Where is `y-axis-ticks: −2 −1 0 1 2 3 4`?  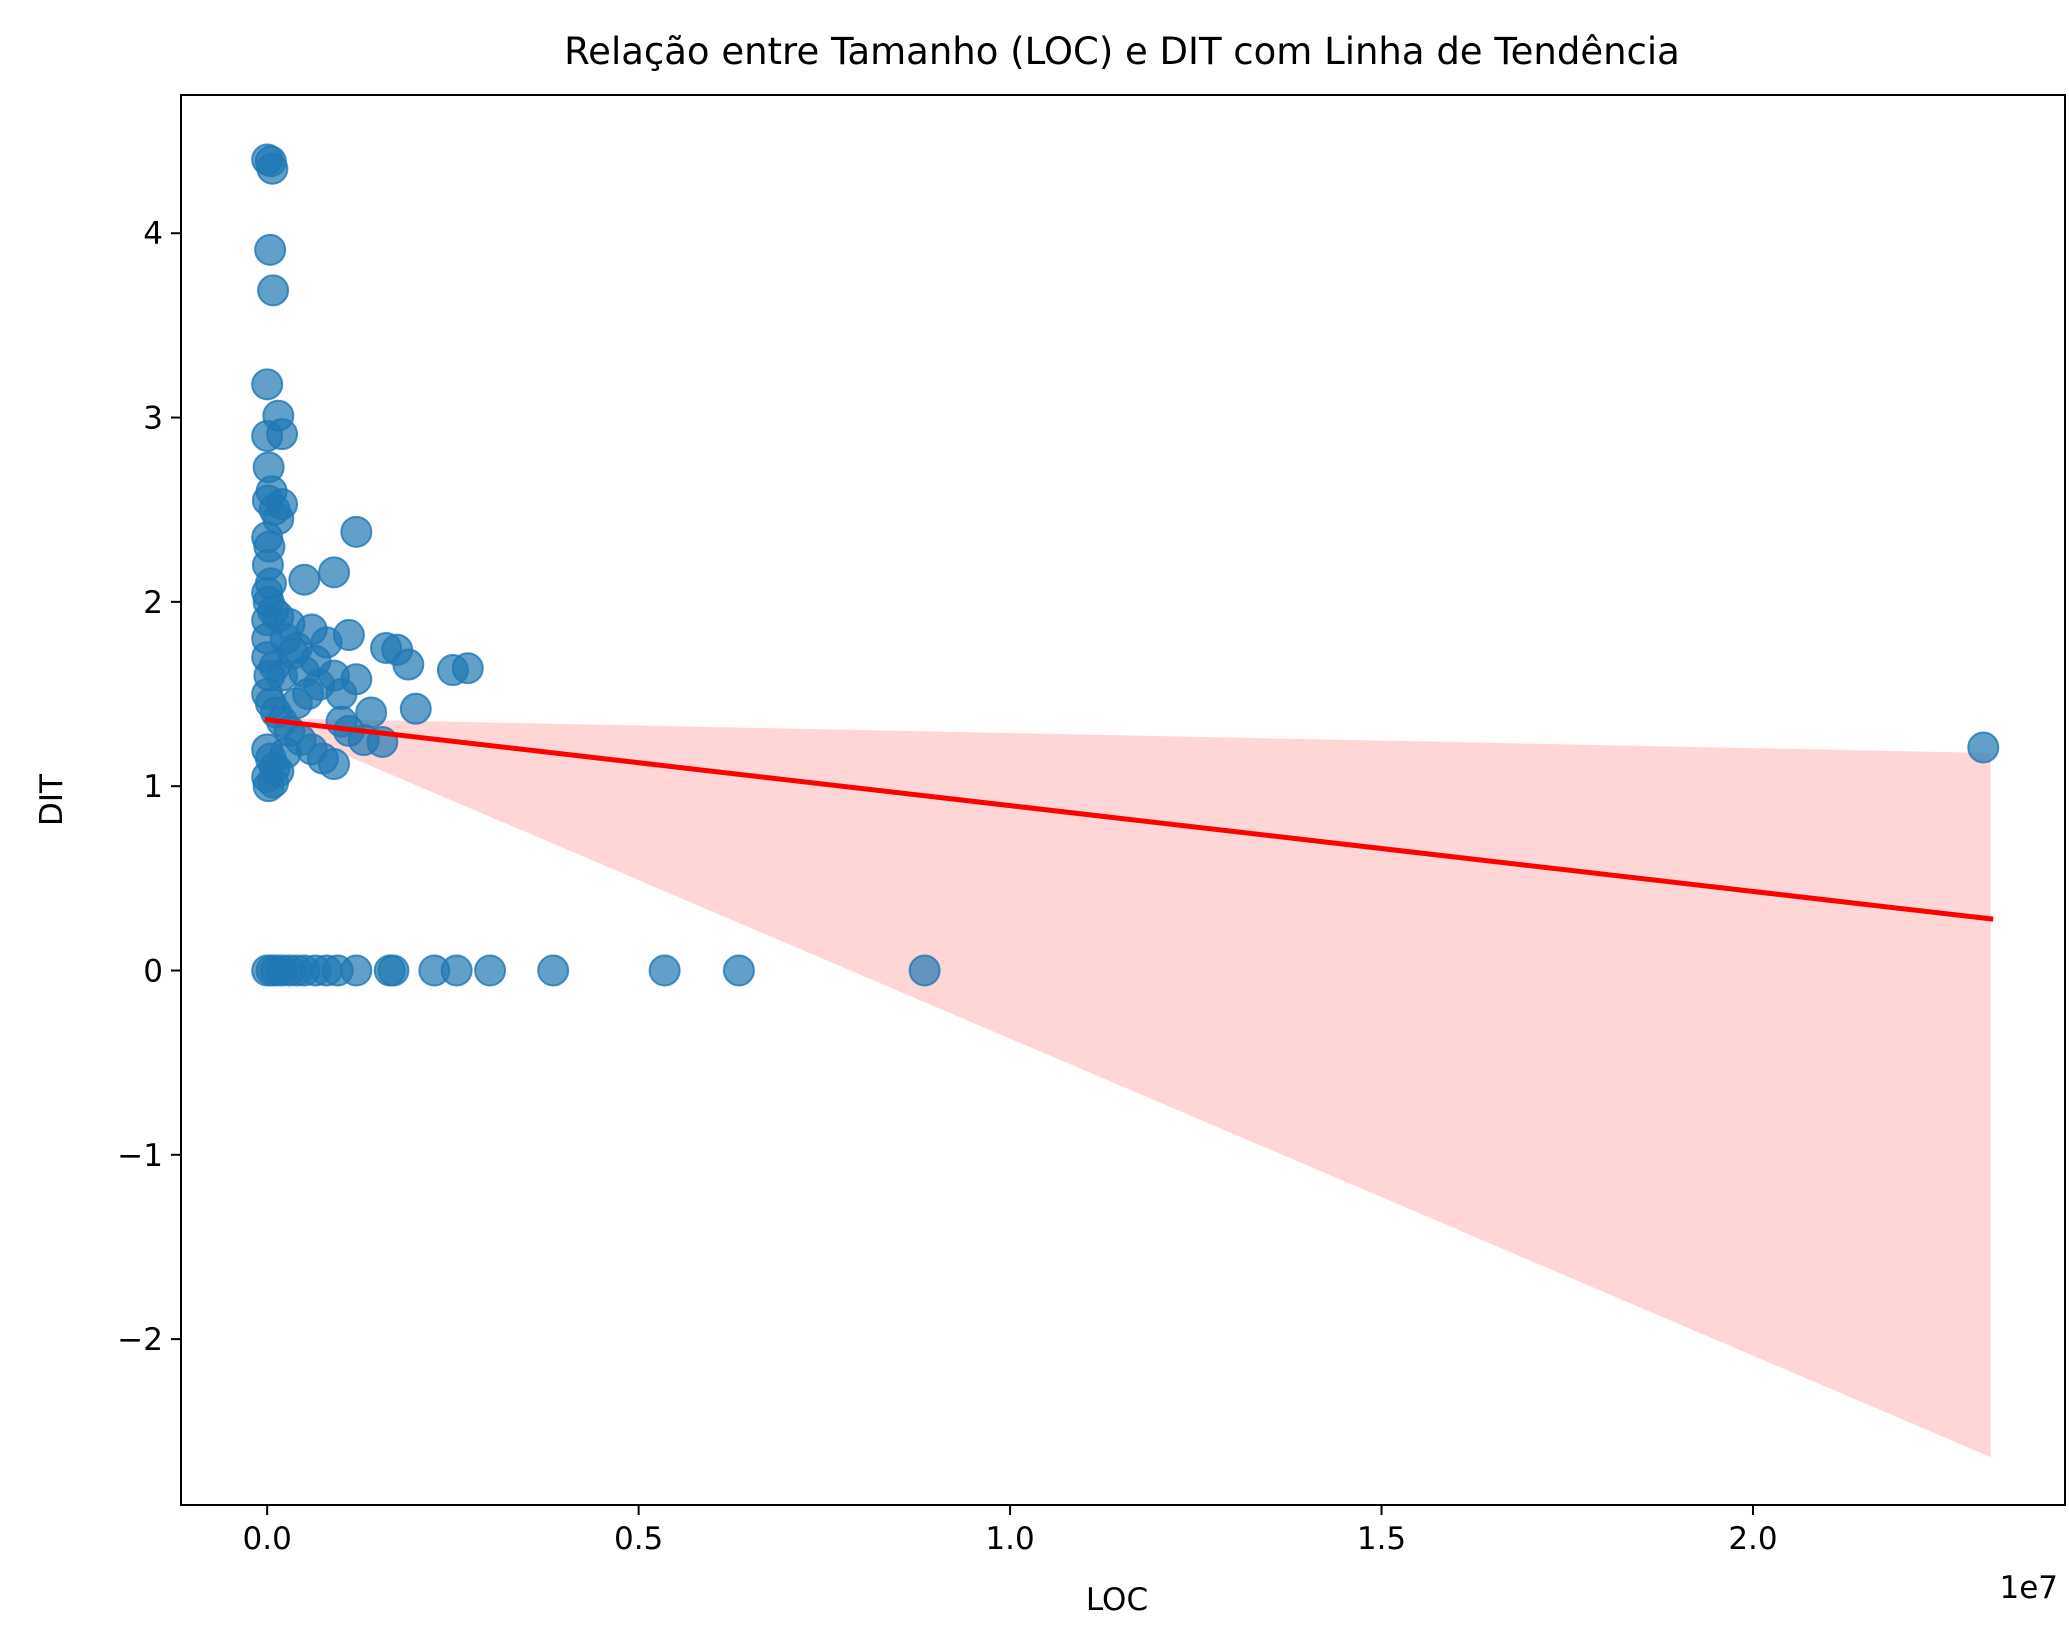 y-axis-ticks: −2 −1 0 1 2 3 4 is located at coordinates (149, 787).